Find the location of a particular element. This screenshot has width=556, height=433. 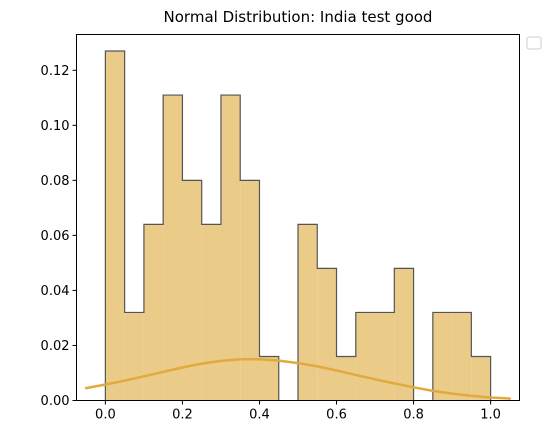

x-tick-label: 0.2 is located at coordinates (182, 415).